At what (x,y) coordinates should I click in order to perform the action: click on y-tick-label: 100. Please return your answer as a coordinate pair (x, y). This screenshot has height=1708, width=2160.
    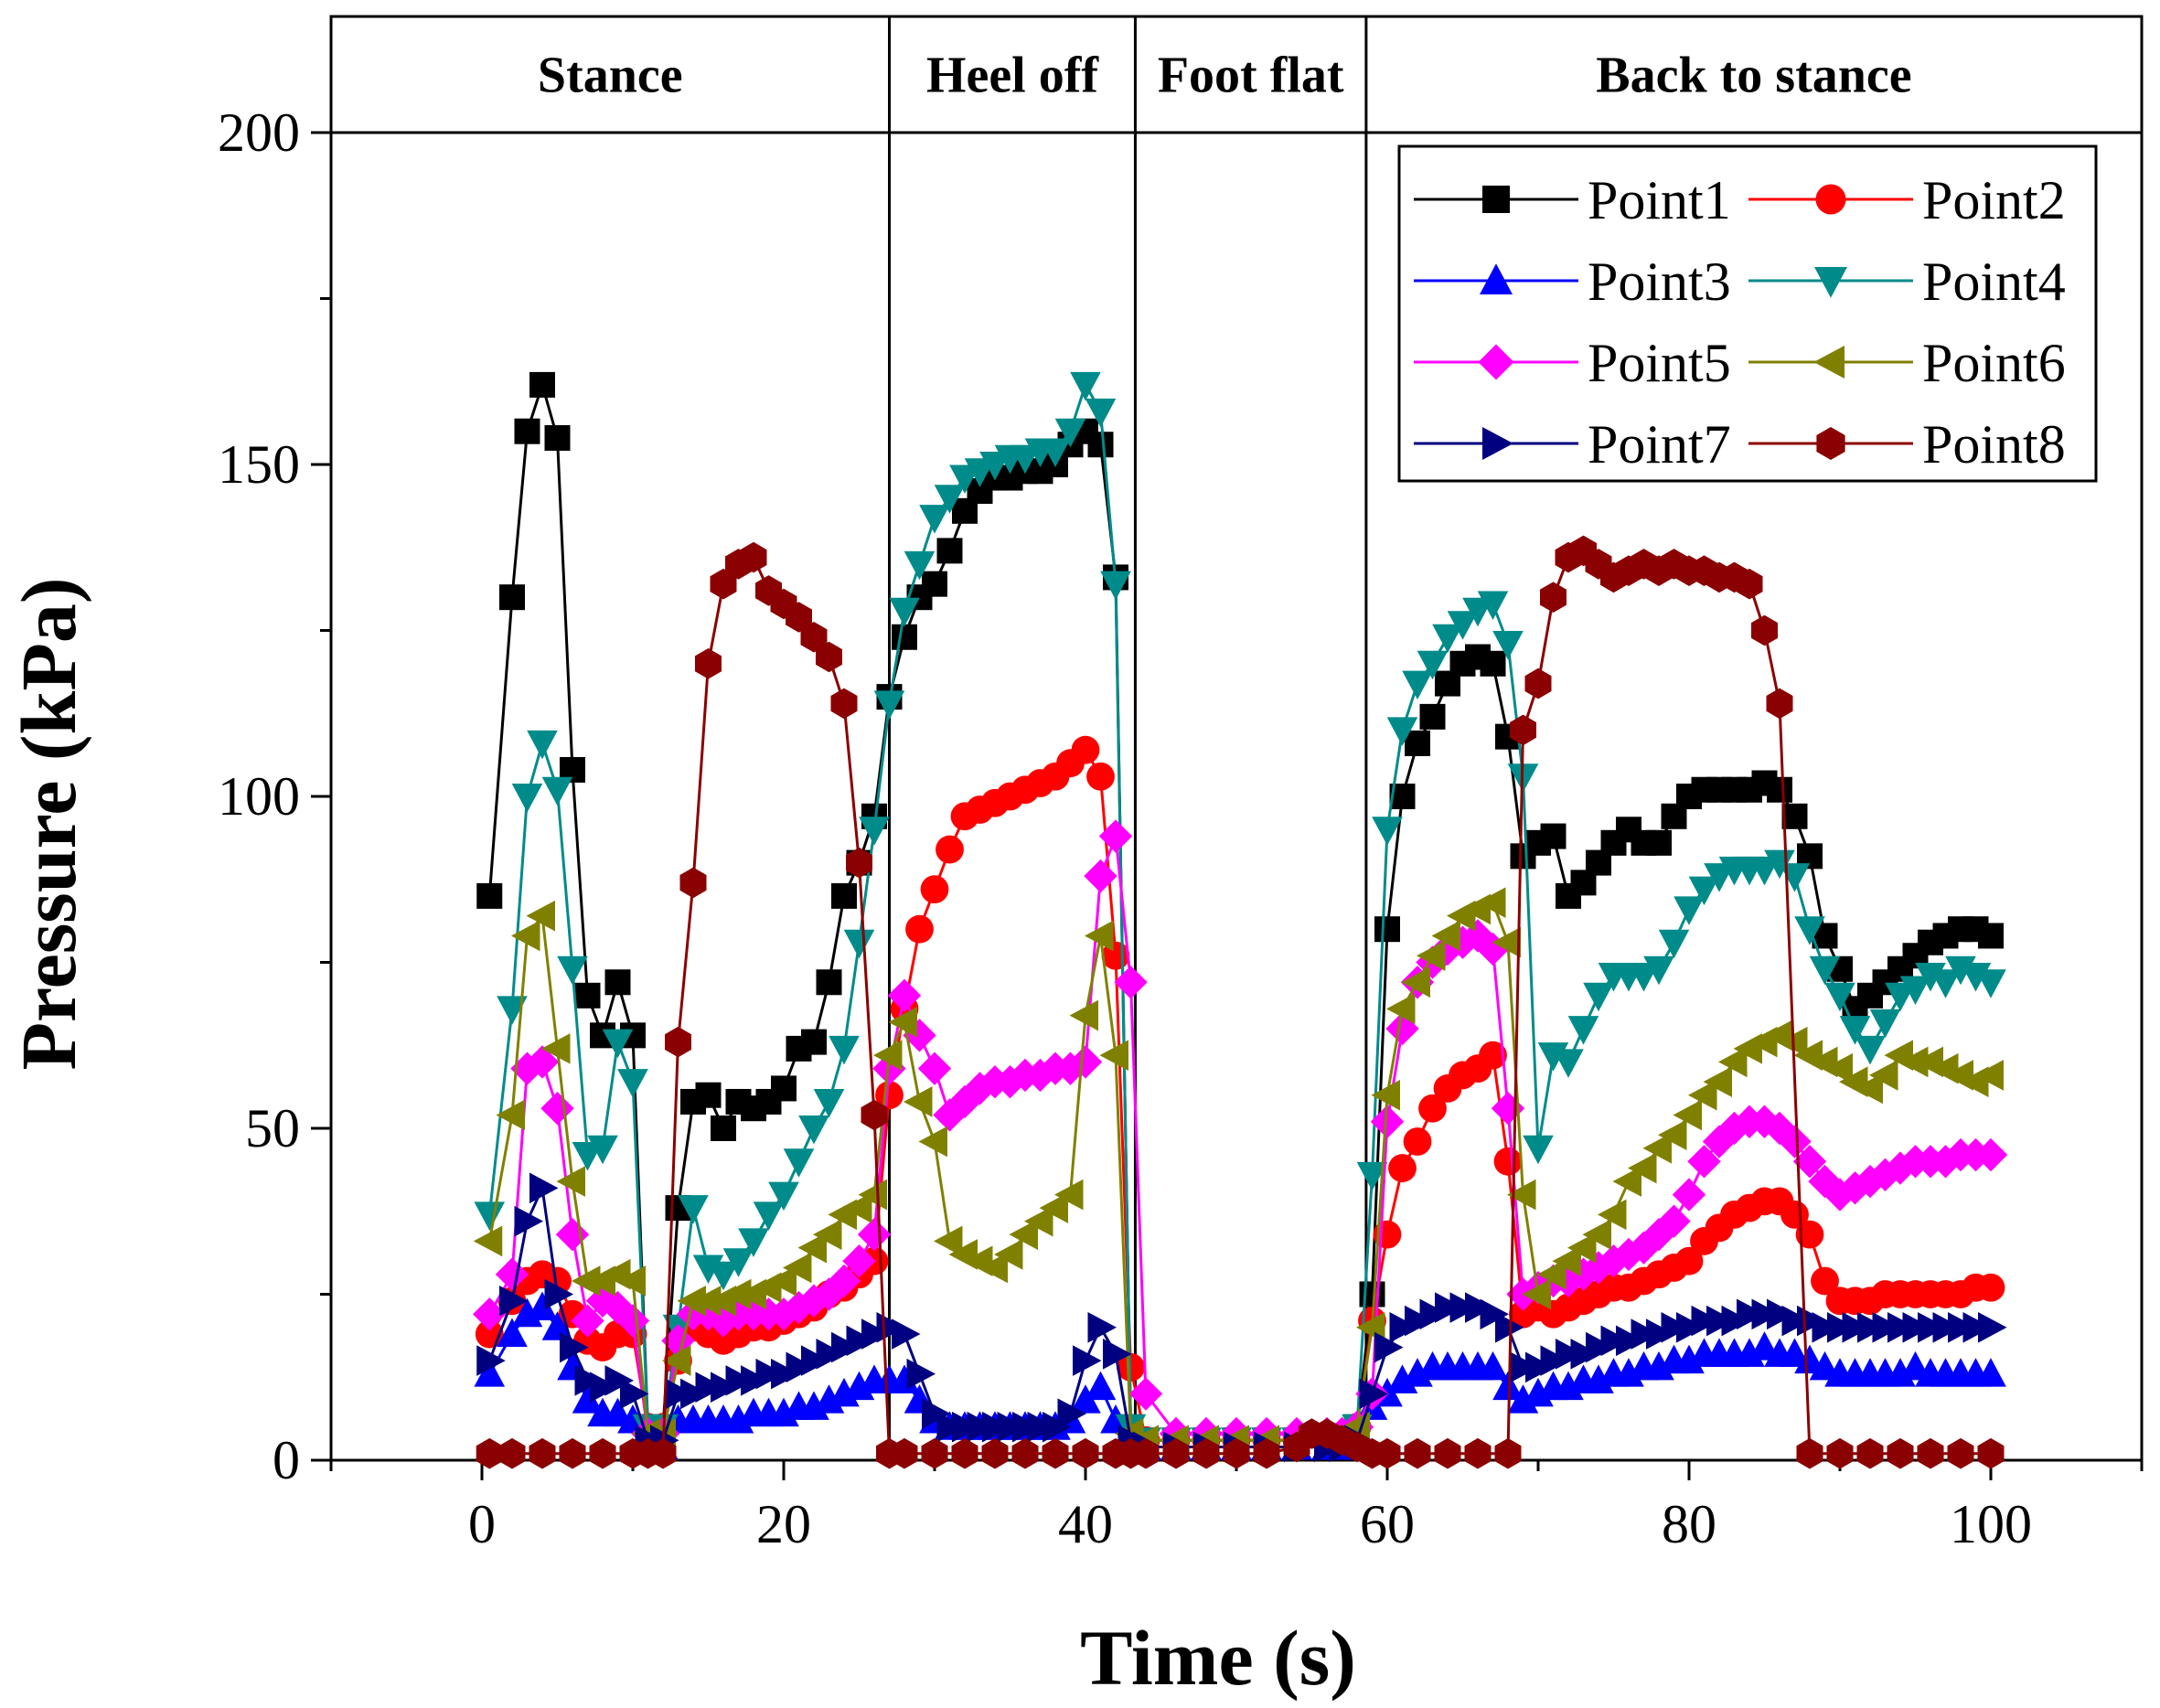
    Looking at the image, I should click on (259, 796).